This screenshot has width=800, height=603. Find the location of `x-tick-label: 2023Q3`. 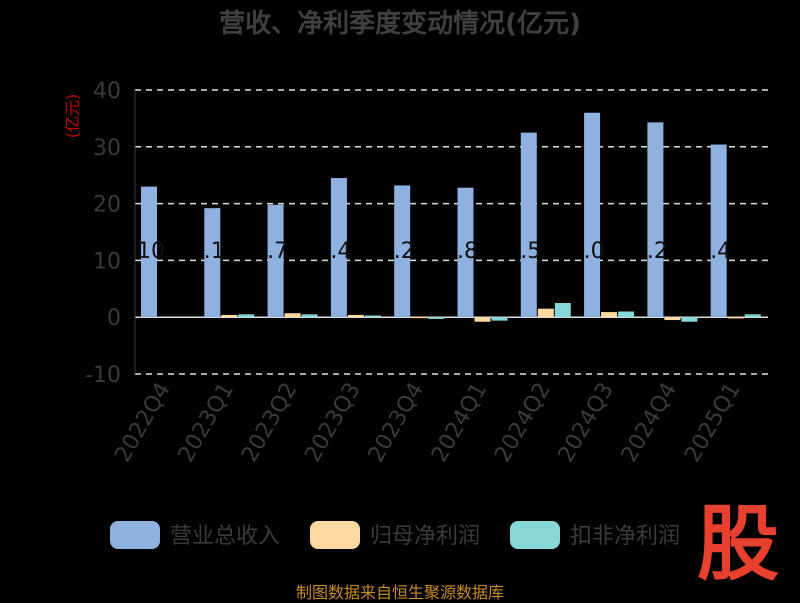

x-tick-label: 2023Q3 is located at coordinates (332, 423).